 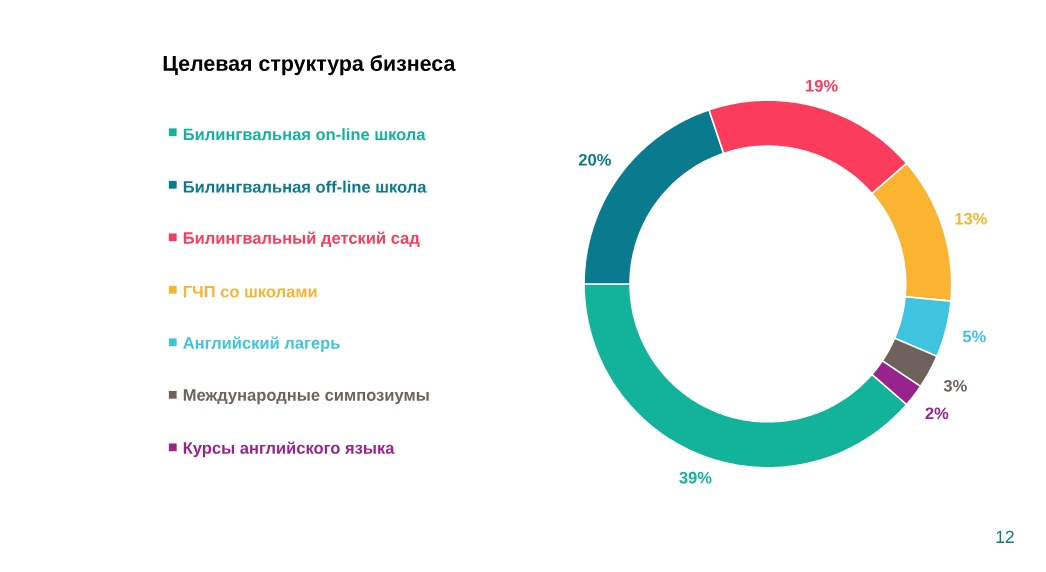 What do you see at coordinates (301, 239) in the screenshot?
I see `legend-label: Билингвальный детский сад` at bounding box center [301, 239].